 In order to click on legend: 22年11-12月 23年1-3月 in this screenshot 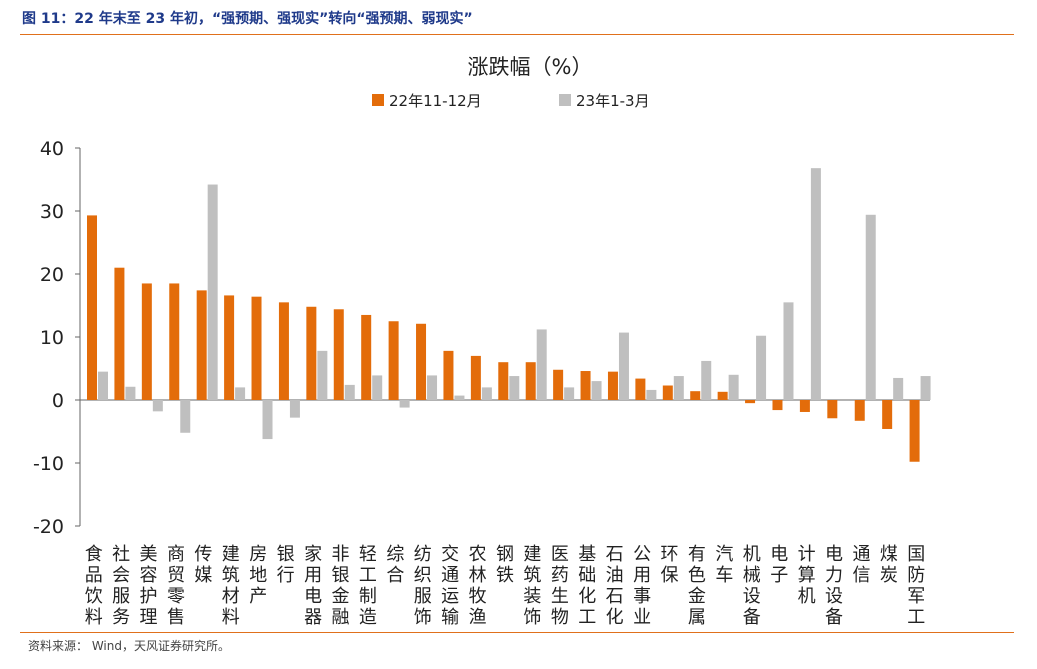, I will do `click(511, 101)`.